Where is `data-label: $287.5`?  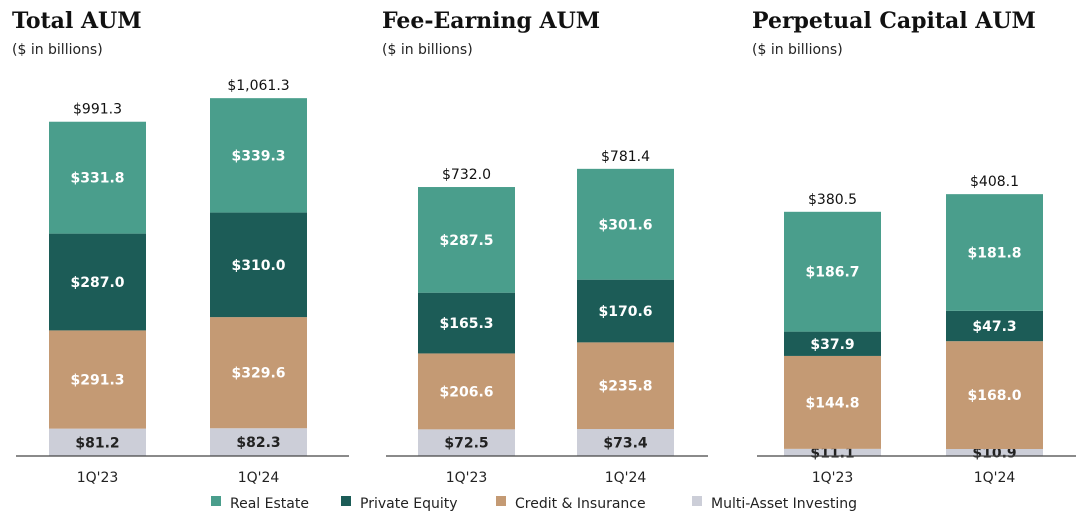
data-label: $287.5 is located at coordinates (466, 241).